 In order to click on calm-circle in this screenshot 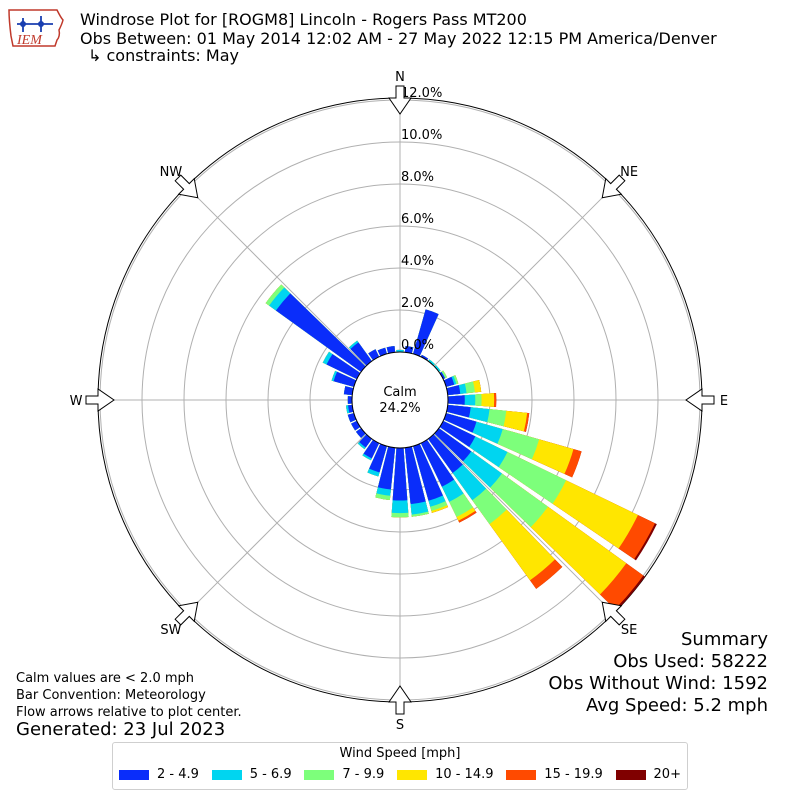, I will do `click(400, 400)`.